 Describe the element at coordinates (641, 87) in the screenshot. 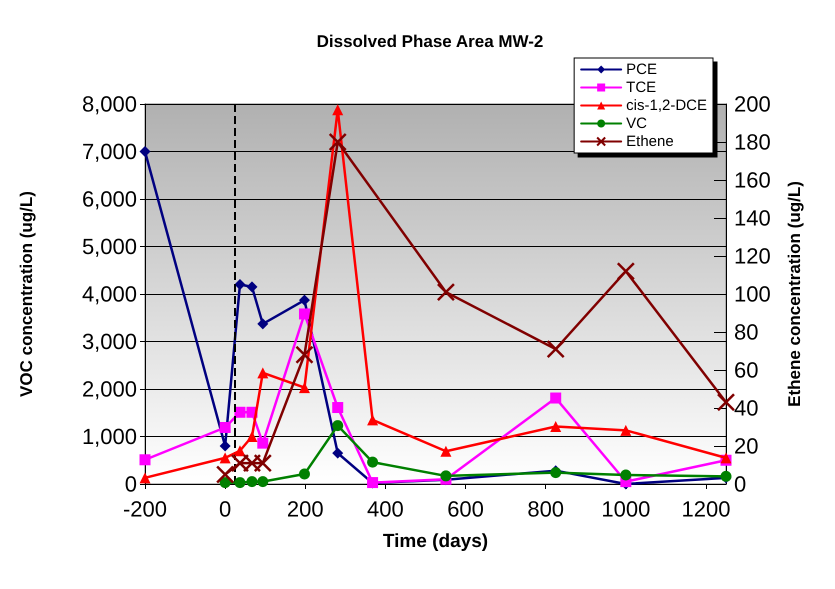

I see `legend-label: TCE` at that location.